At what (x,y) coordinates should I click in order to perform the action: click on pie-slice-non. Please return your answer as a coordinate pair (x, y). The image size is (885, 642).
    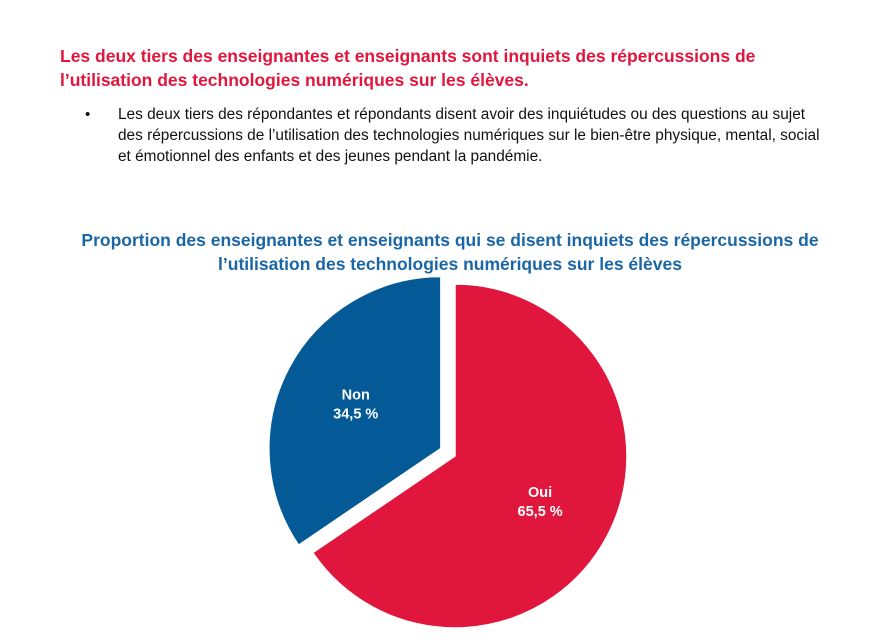
    Looking at the image, I should click on (355, 411).